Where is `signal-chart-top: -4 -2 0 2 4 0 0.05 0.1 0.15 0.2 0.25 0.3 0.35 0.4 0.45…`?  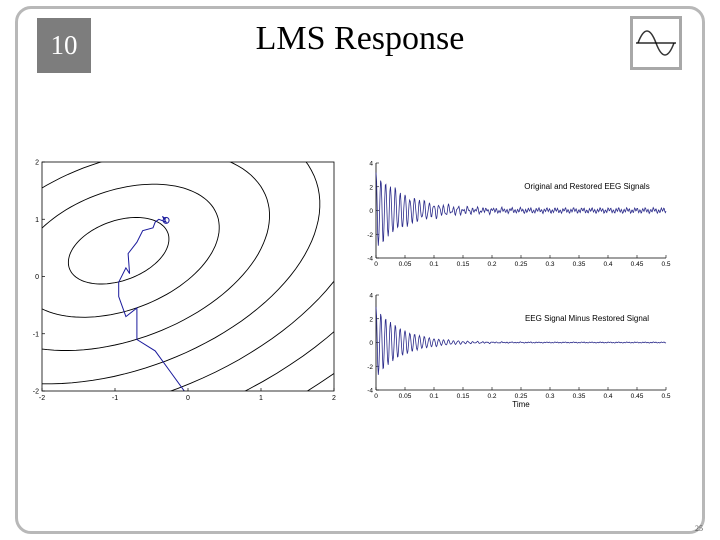 signal-chart-top: -4 -2 0 2 4 0 0.05 0.1 0.15 0.2 0.25 0.3 0.35 0.4 0.45… is located at coordinates (519, 215).